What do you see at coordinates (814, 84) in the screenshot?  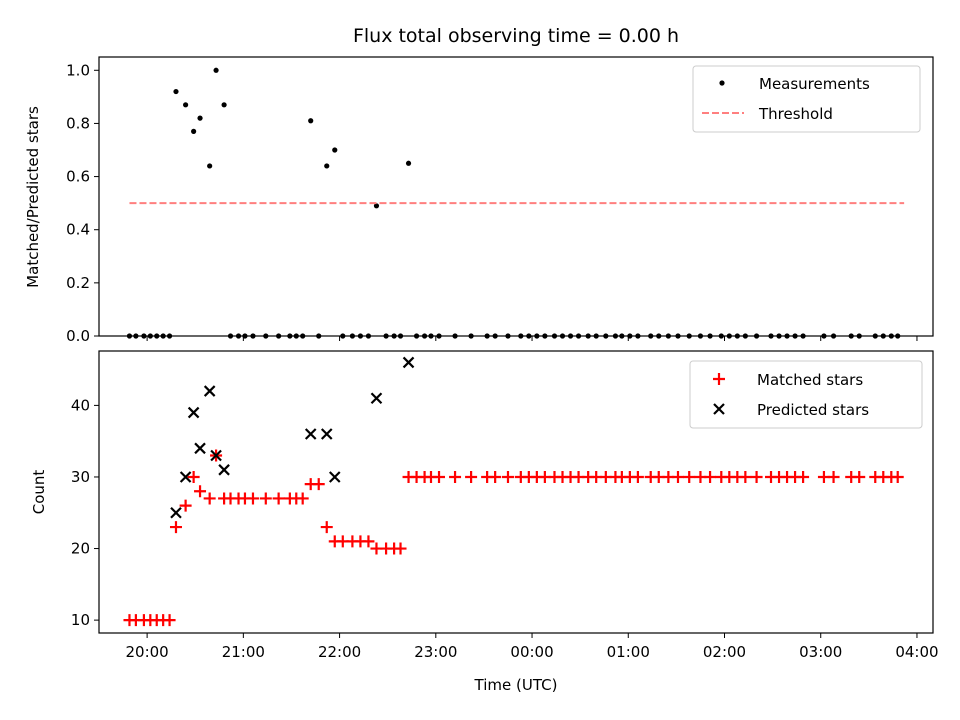 I see `legend-label-measurements: Measurements` at bounding box center [814, 84].